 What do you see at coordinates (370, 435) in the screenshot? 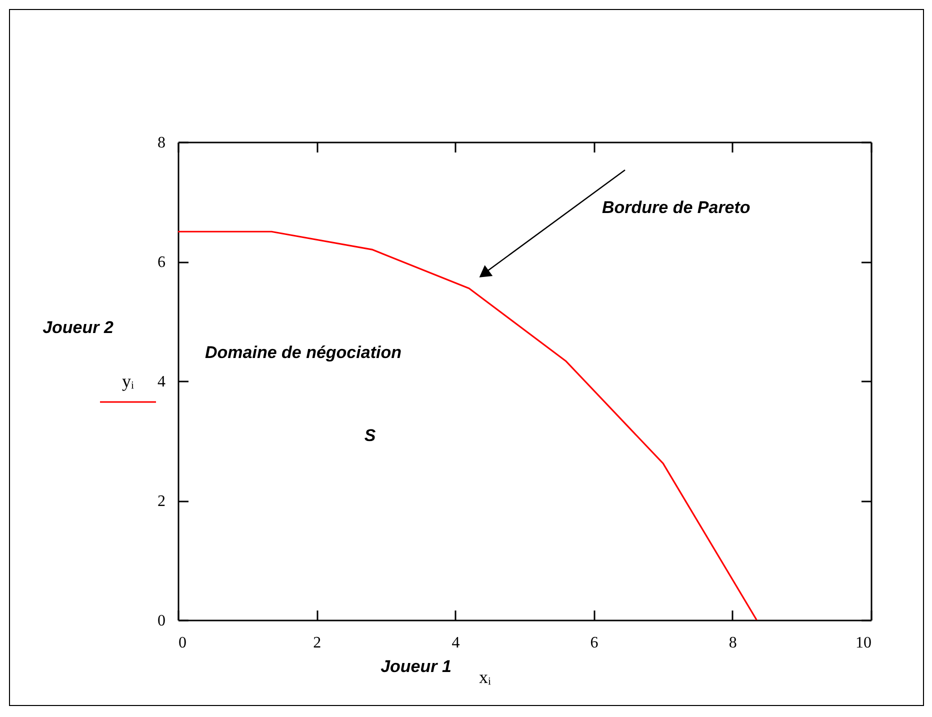
I see `annotation: S` at bounding box center [370, 435].